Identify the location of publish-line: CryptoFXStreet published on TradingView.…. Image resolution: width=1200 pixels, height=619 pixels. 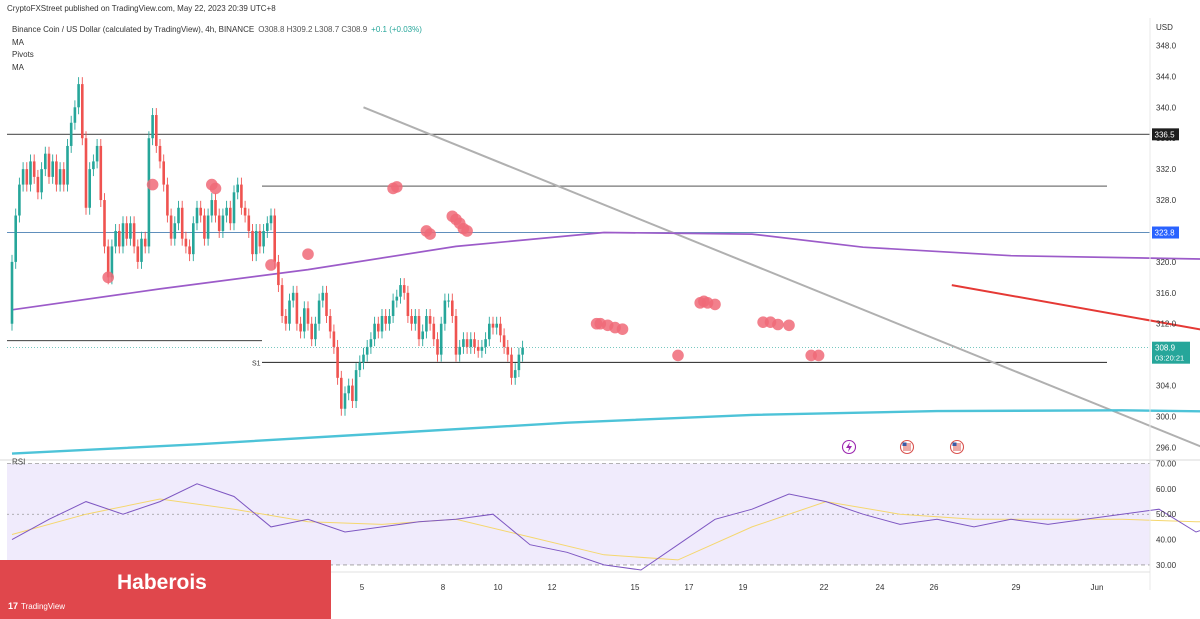
(141, 8).